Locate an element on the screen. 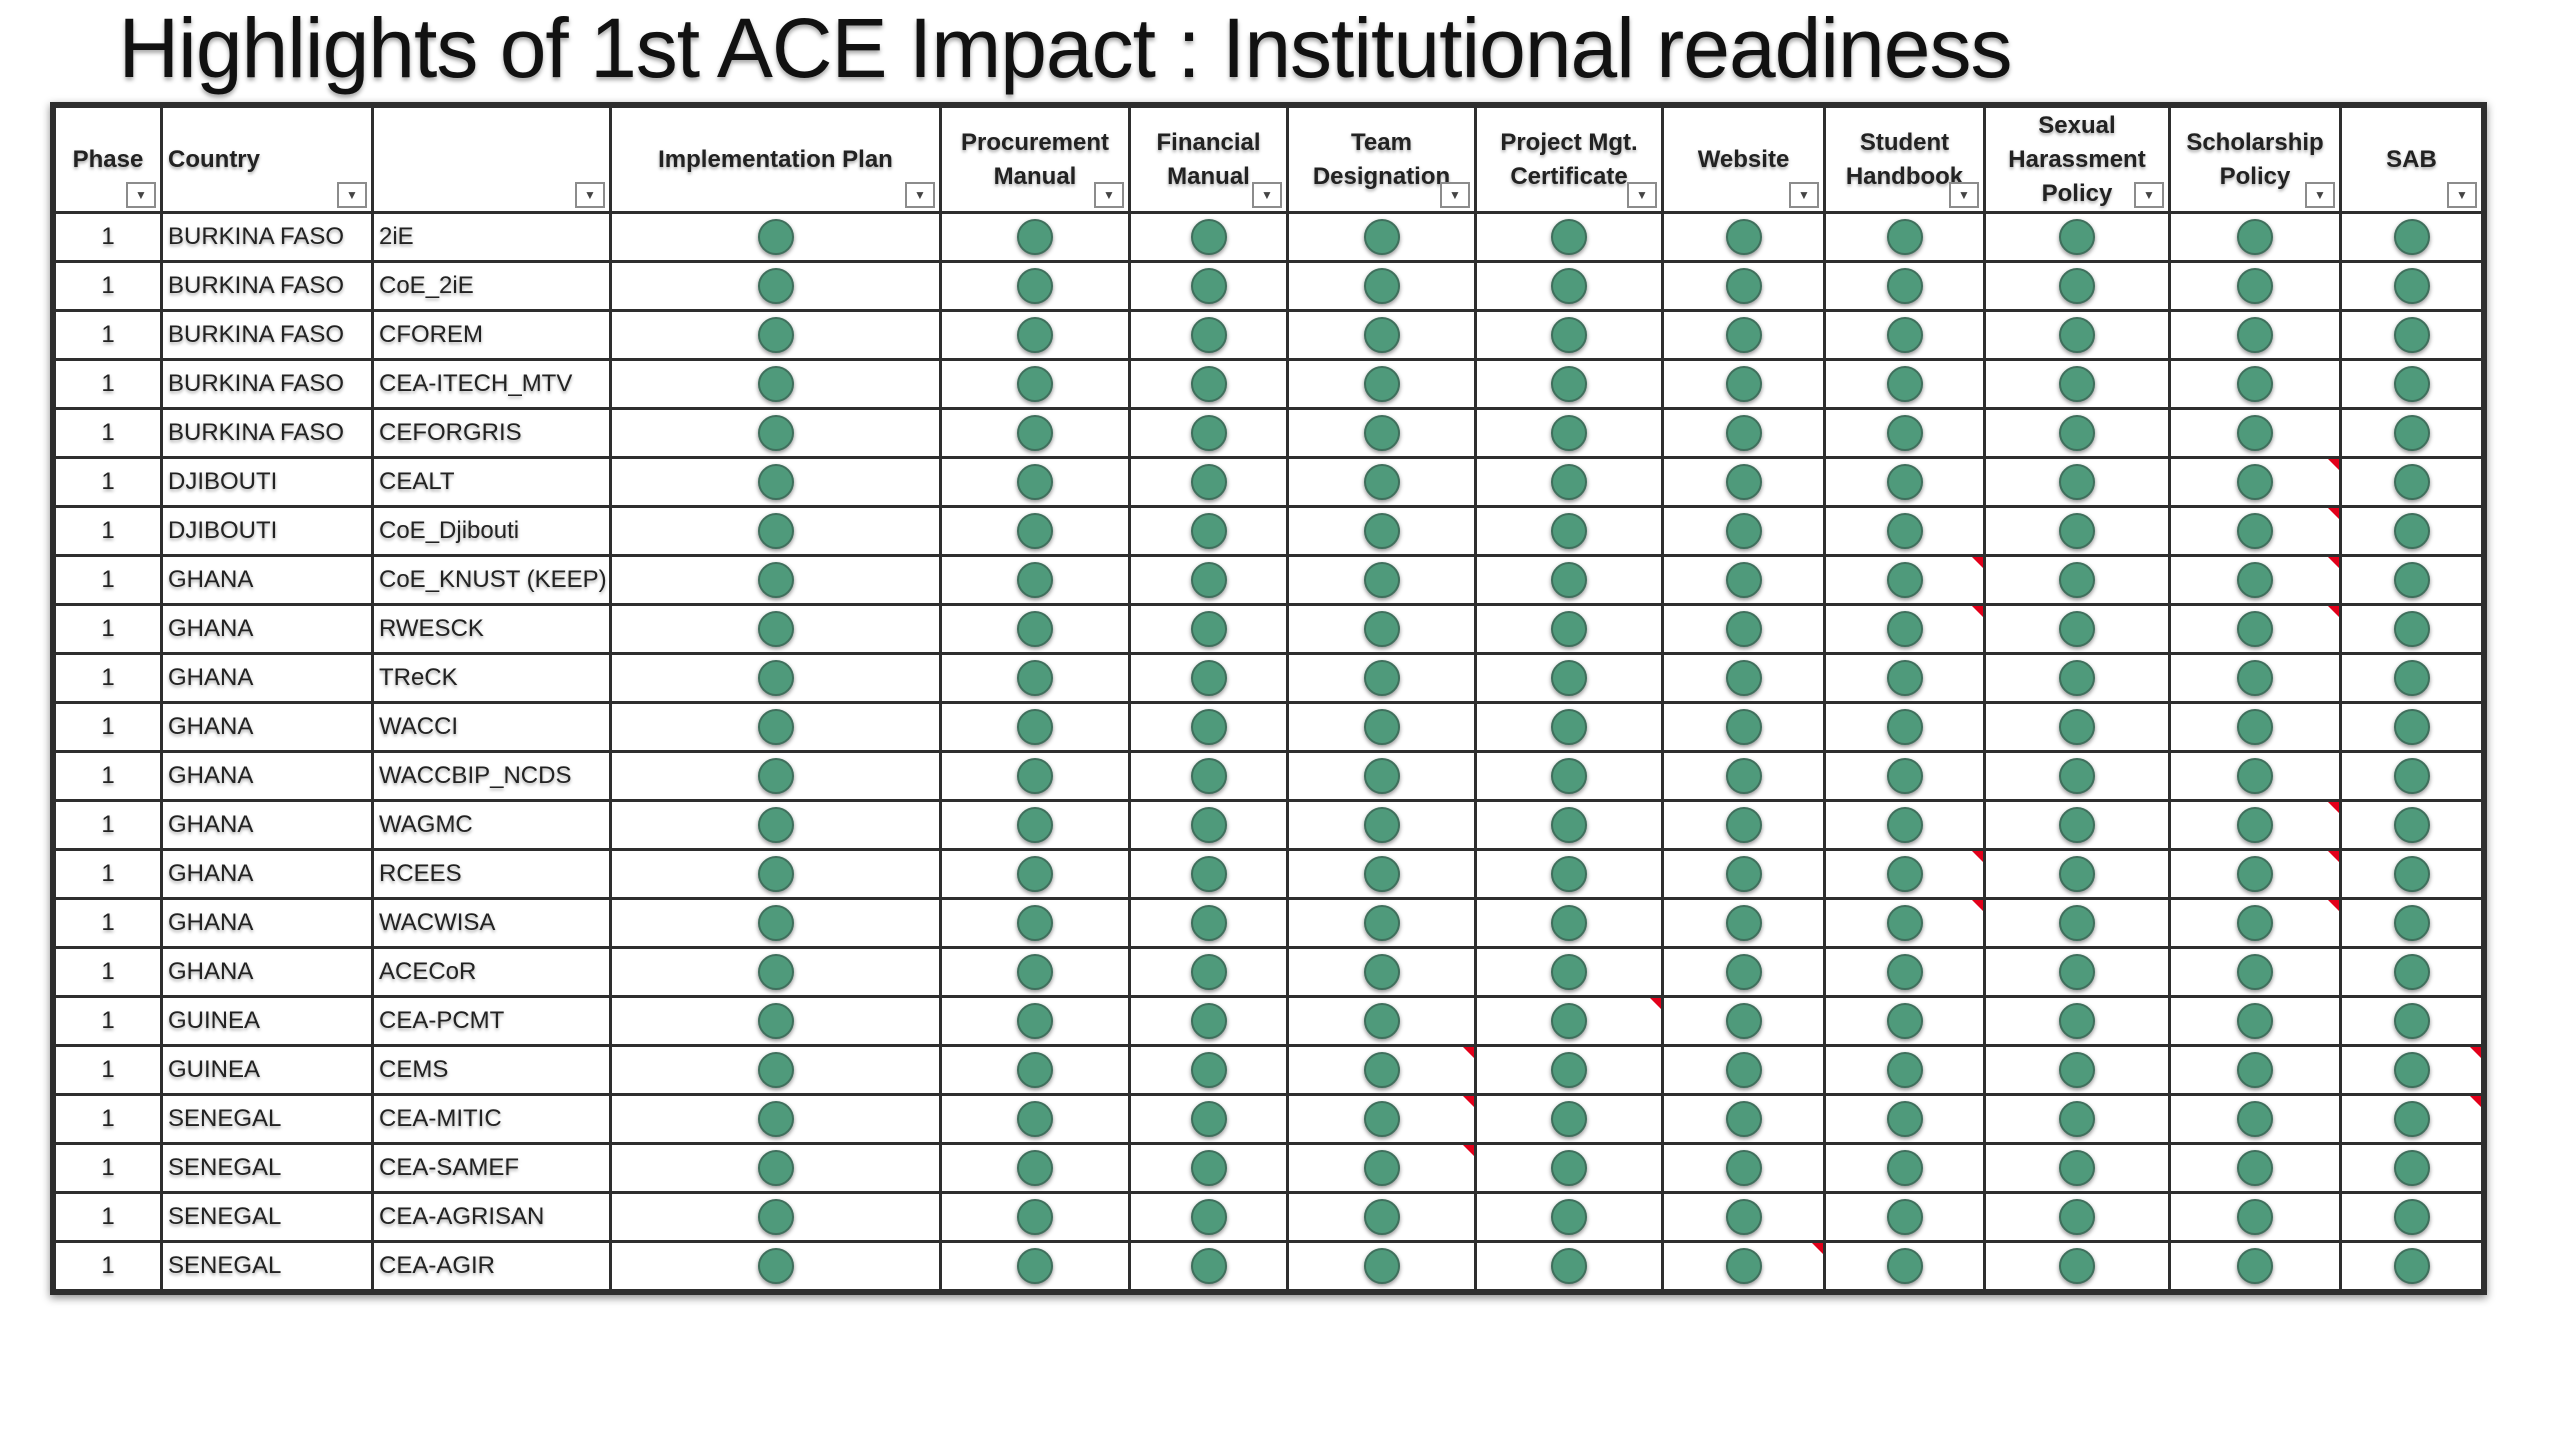 Image resolution: width=2560 pixels, height=1440 pixels. center-cell: ACECoR is located at coordinates (491, 972).